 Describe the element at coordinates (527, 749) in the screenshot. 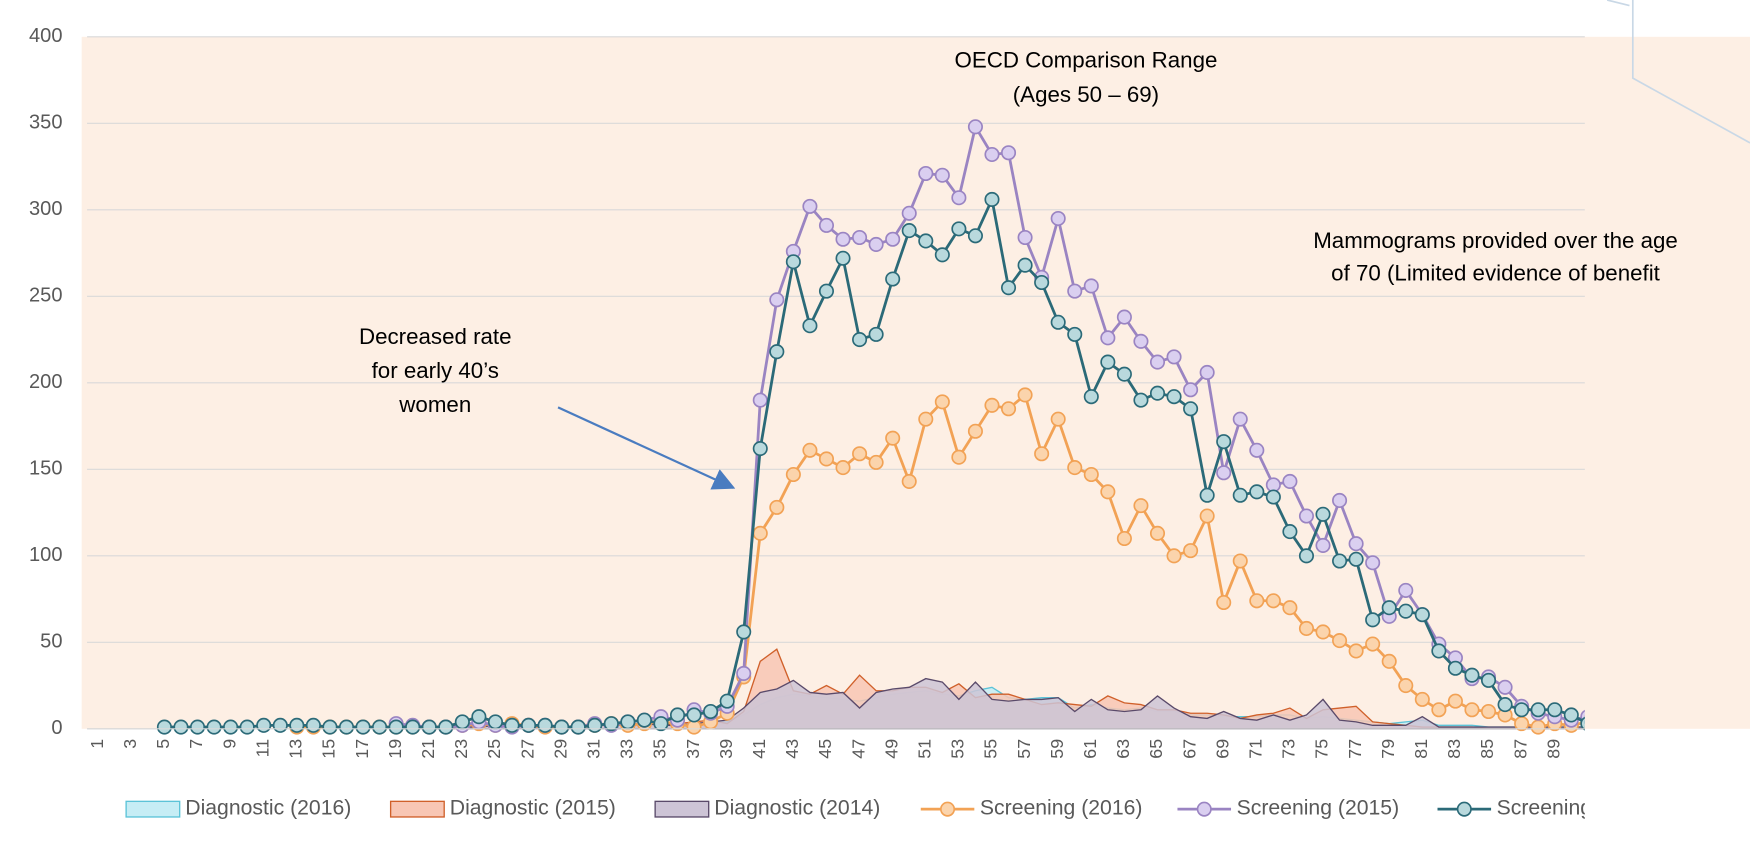

I see `x-tick-label: 27` at that location.